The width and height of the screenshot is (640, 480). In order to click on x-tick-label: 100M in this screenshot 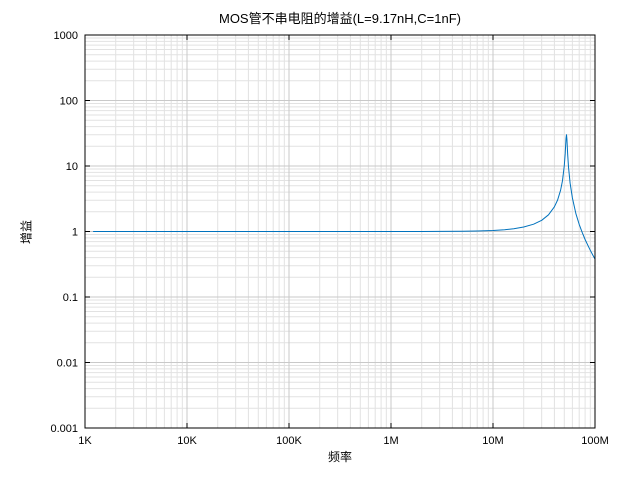, I will do `click(595, 441)`.